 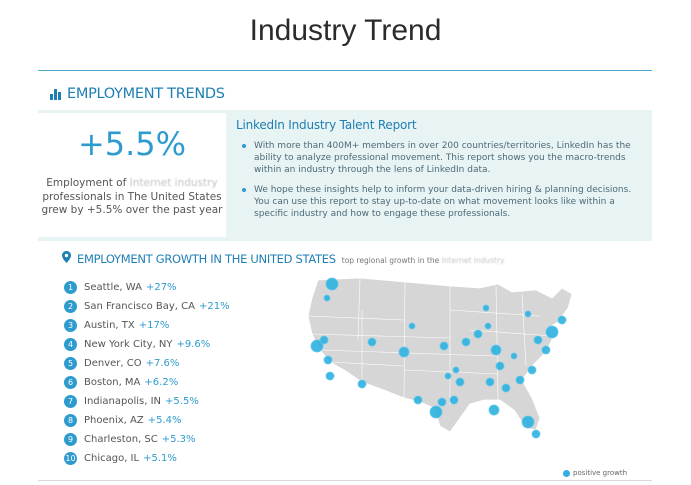 I want to click on slide-title: Industry Trend, so click(x=345, y=30).